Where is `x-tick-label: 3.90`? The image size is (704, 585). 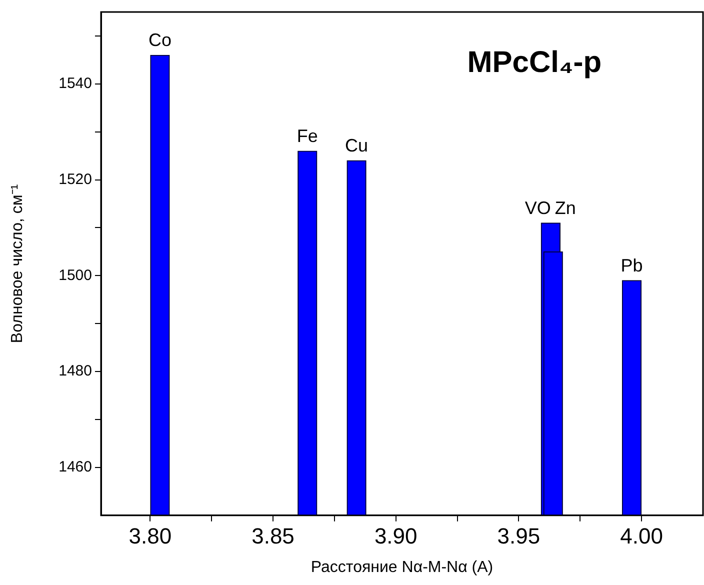 x-tick-label: 3.90 is located at coordinates (396, 536).